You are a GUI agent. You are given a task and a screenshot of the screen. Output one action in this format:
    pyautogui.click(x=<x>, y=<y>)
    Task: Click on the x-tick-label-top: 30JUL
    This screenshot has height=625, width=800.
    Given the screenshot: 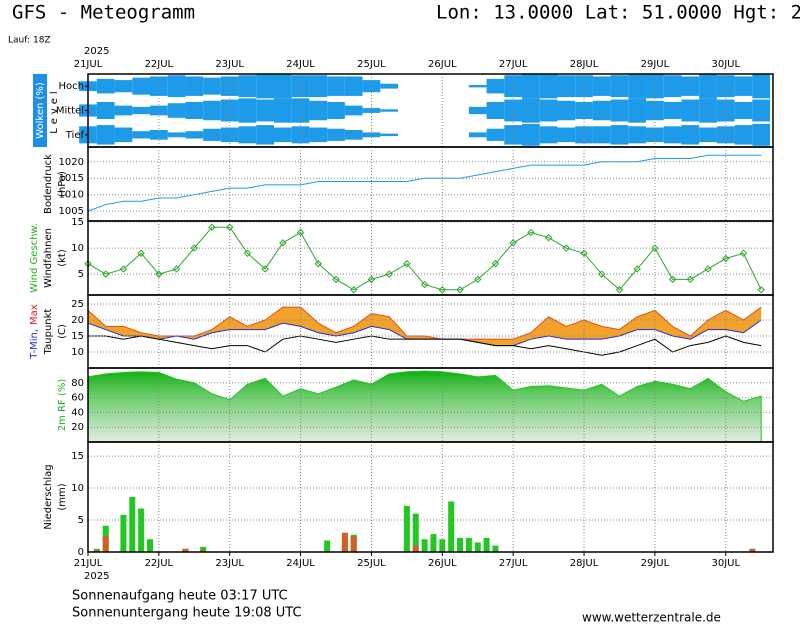 What is the action you would take?
    pyautogui.click(x=725, y=64)
    